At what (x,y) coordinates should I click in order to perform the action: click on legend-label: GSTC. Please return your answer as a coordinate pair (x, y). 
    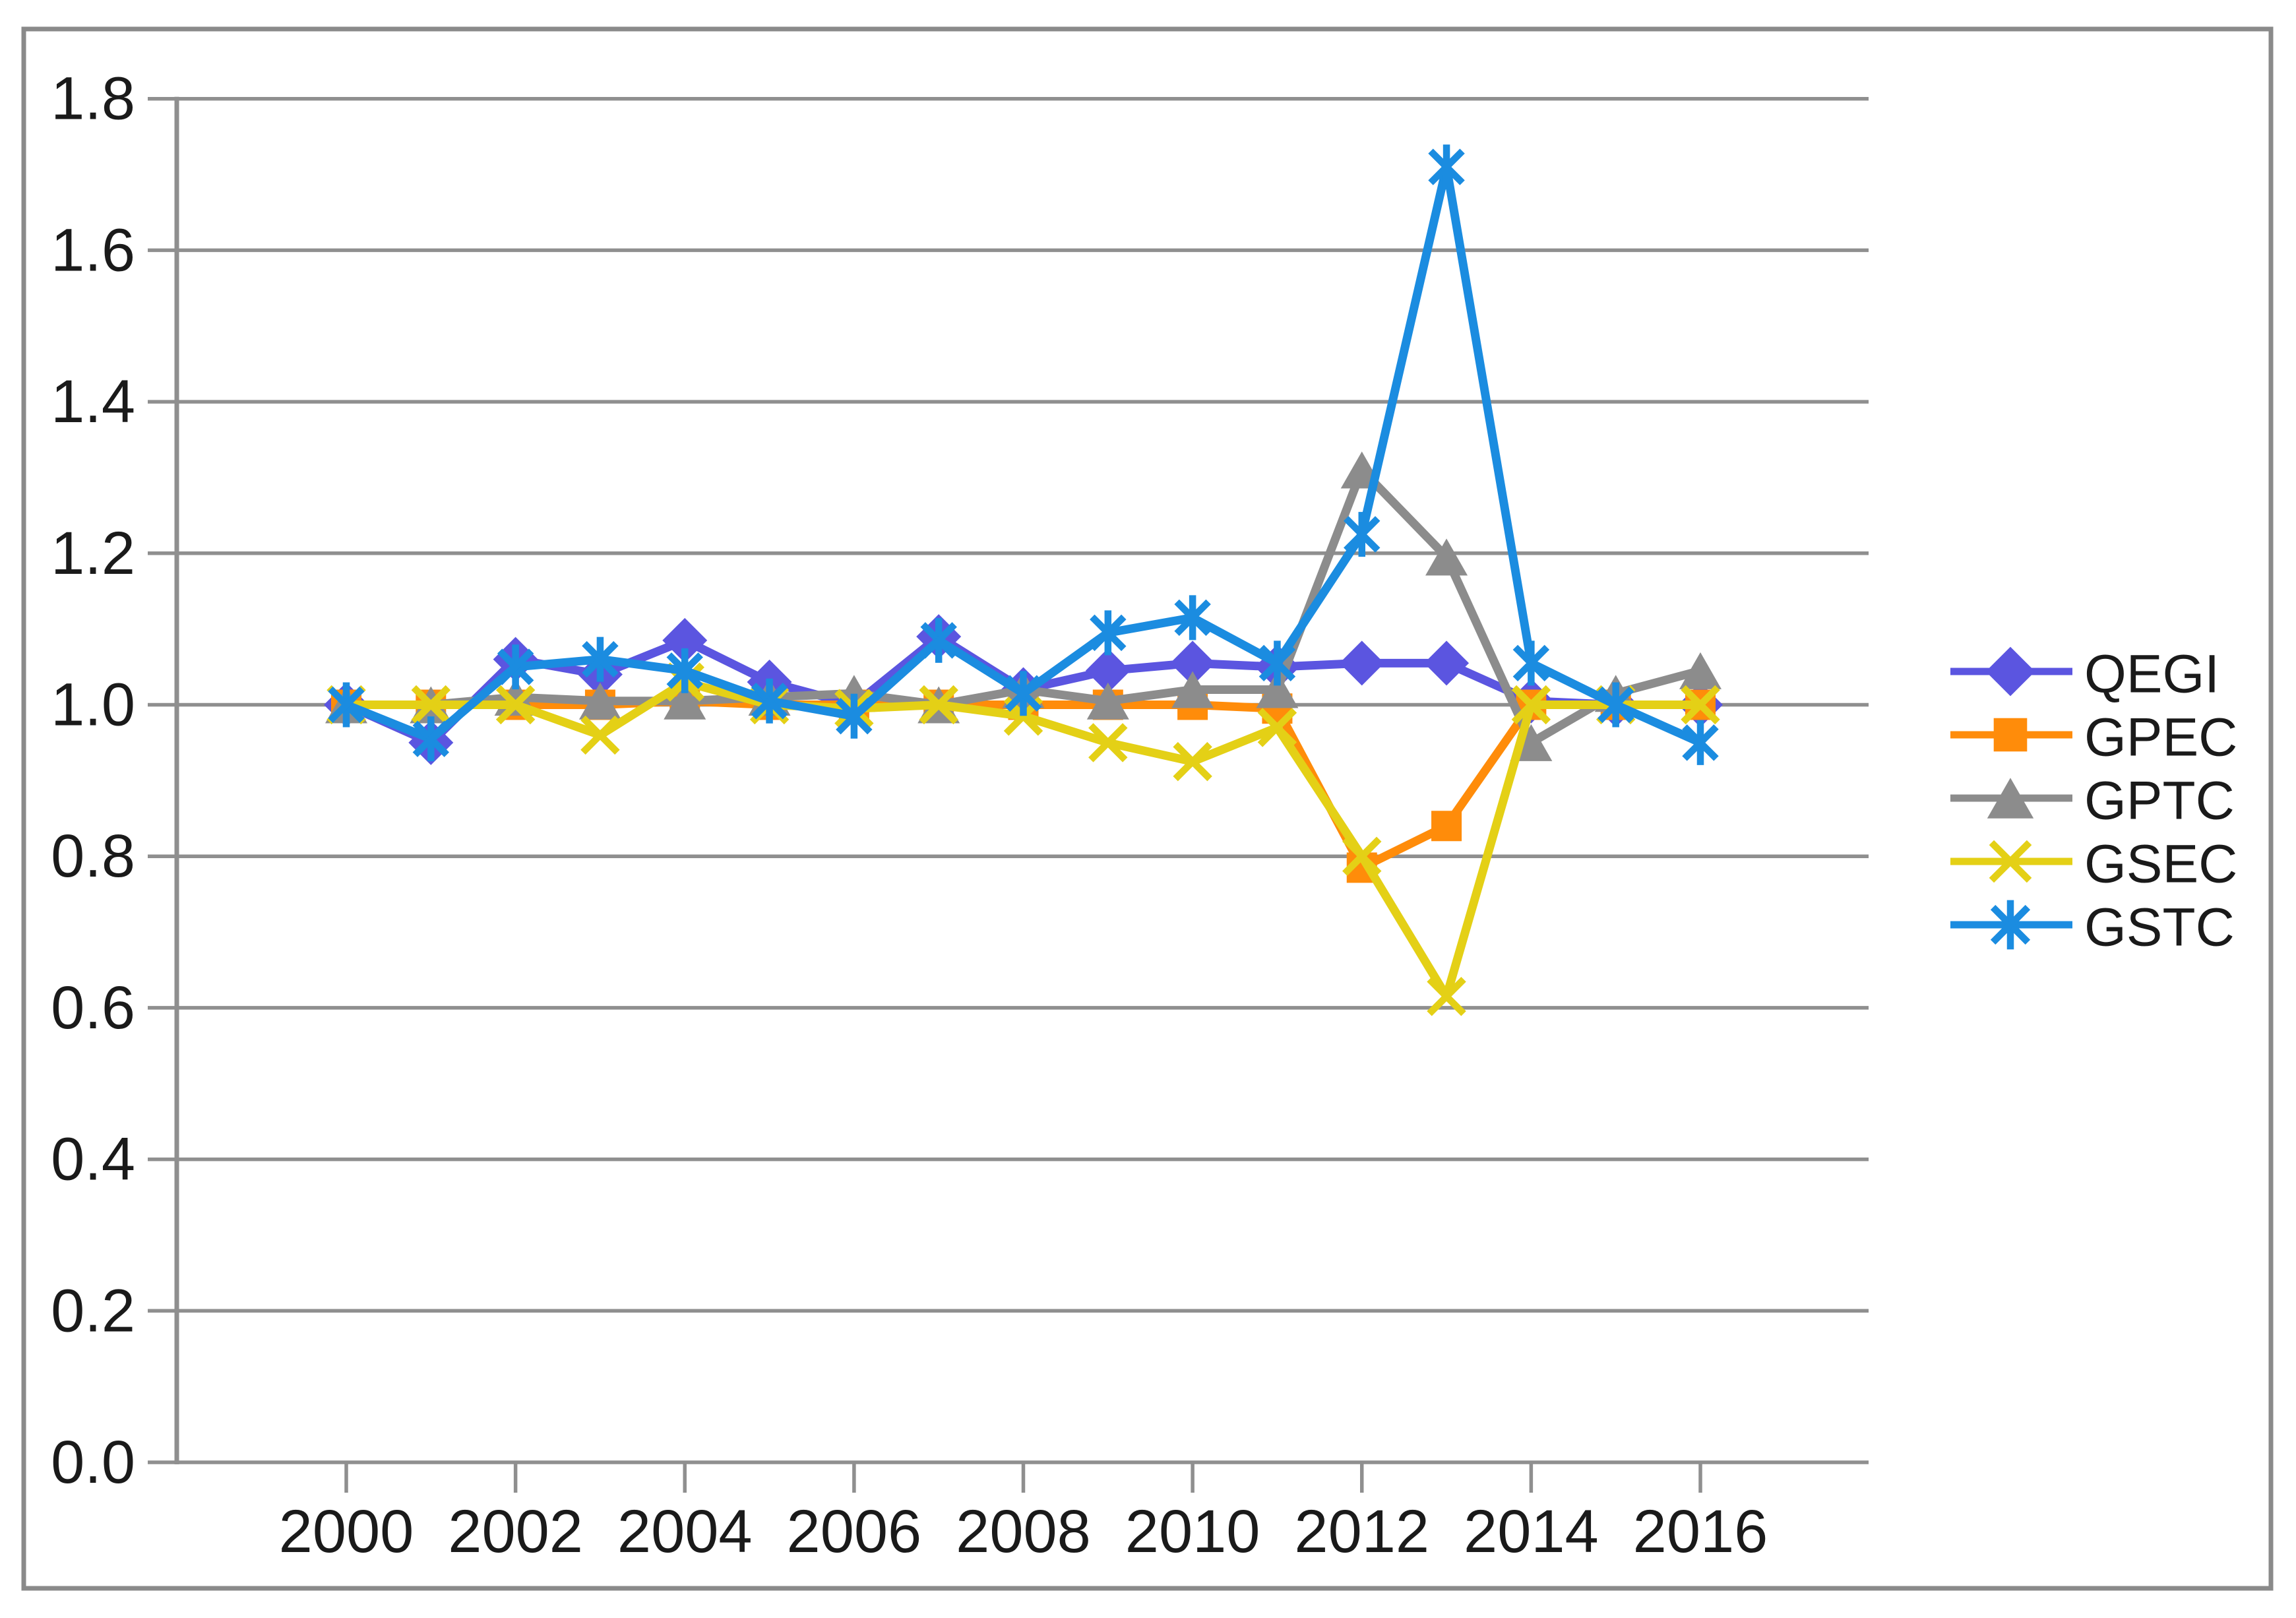
    Looking at the image, I should click on (2159, 928).